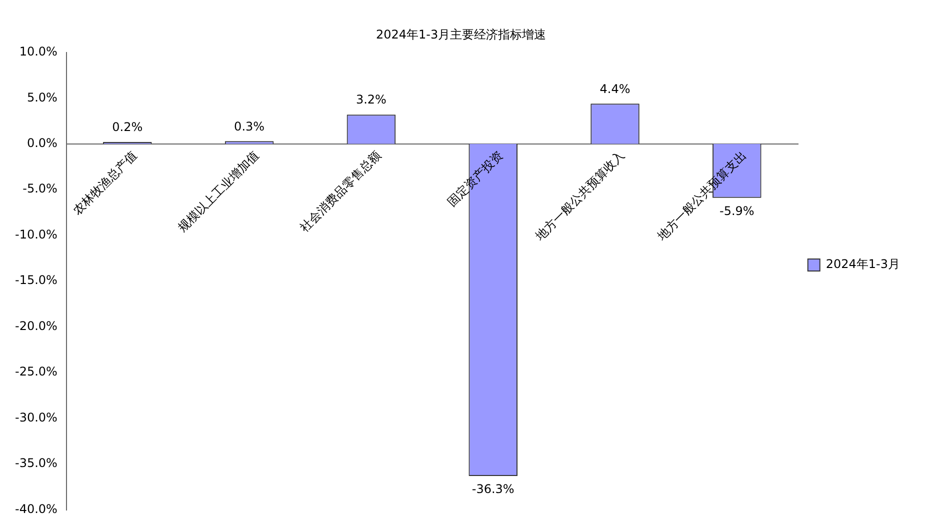 The height and width of the screenshot is (531, 930). What do you see at coordinates (36, 280) in the screenshot?
I see `y-tick-label: -15.0%` at bounding box center [36, 280].